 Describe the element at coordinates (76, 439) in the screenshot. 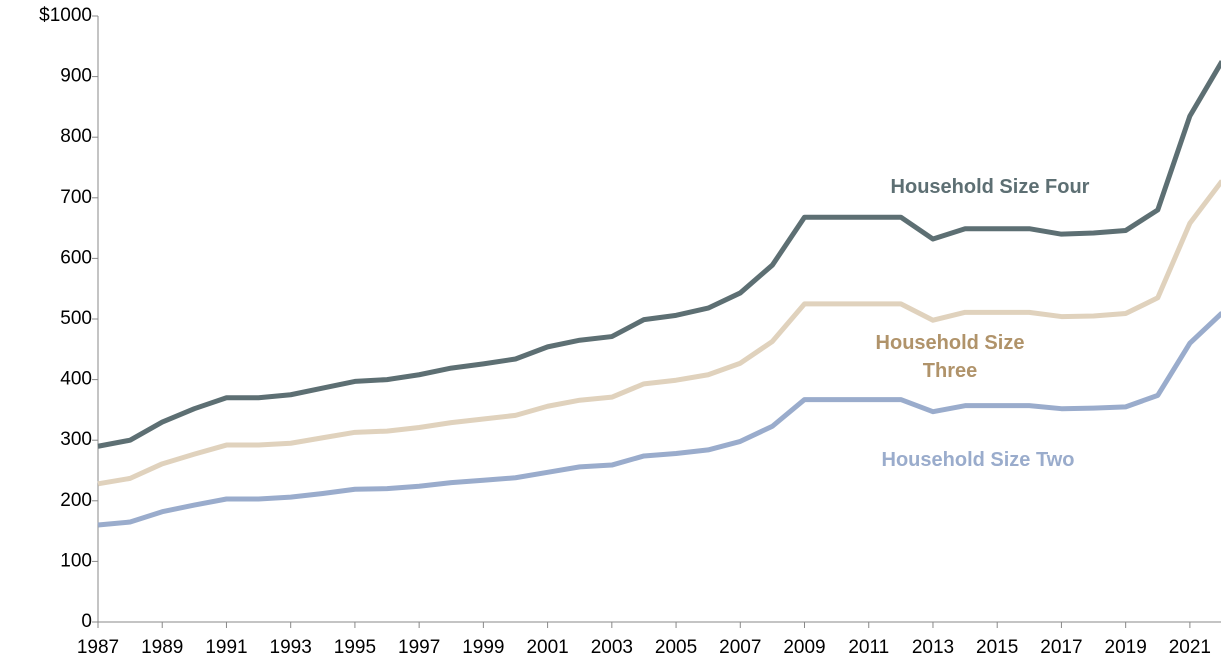

I see `y-tick-label: 300` at that location.